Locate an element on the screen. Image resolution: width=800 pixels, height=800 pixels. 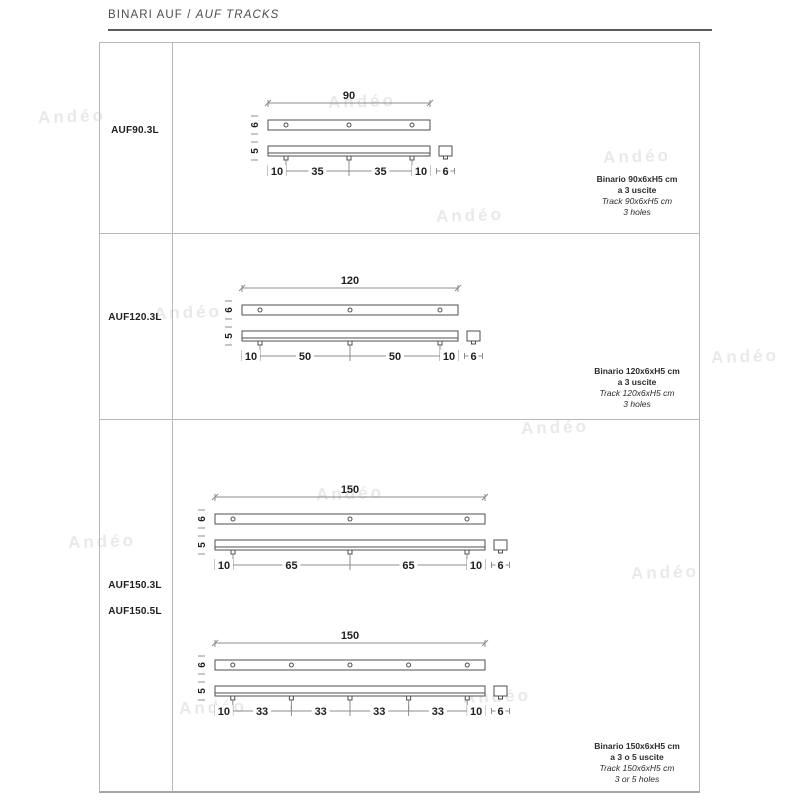
page-title: BINARI AUF / AUF TRACKS is located at coordinates (193, 15).